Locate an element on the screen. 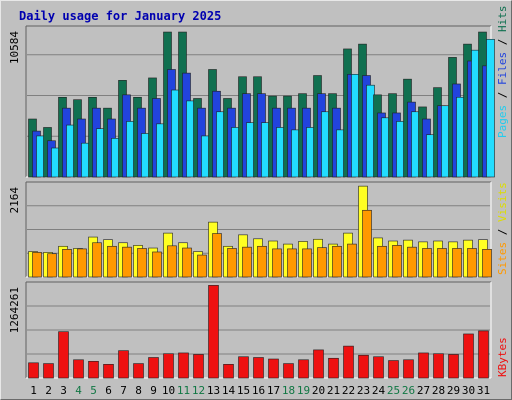 This screenshot has height=400, width=512. legend-part: Visits is located at coordinates (502, 202).